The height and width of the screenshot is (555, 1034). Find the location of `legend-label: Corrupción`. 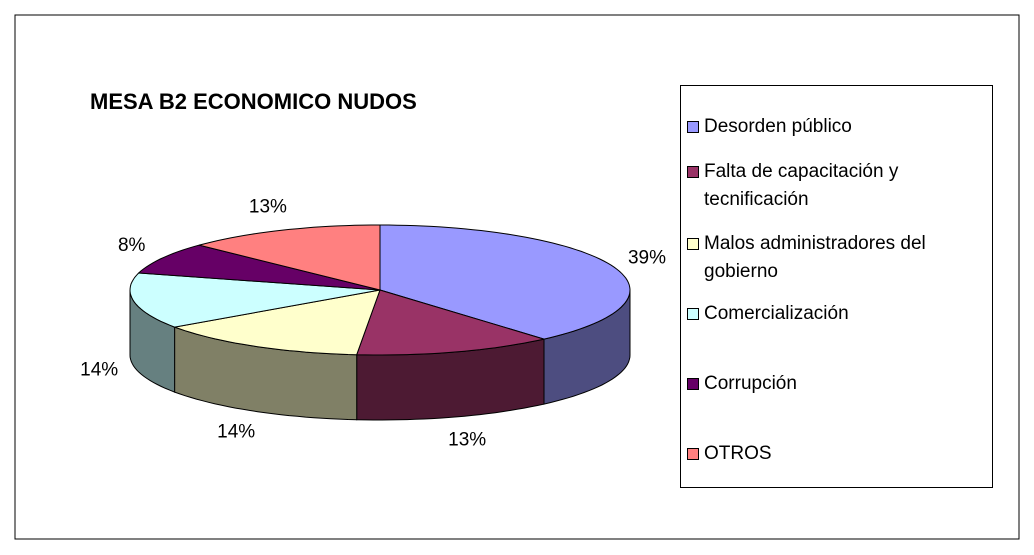

legend-label: Corrupción is located at coordinates (750, 383).